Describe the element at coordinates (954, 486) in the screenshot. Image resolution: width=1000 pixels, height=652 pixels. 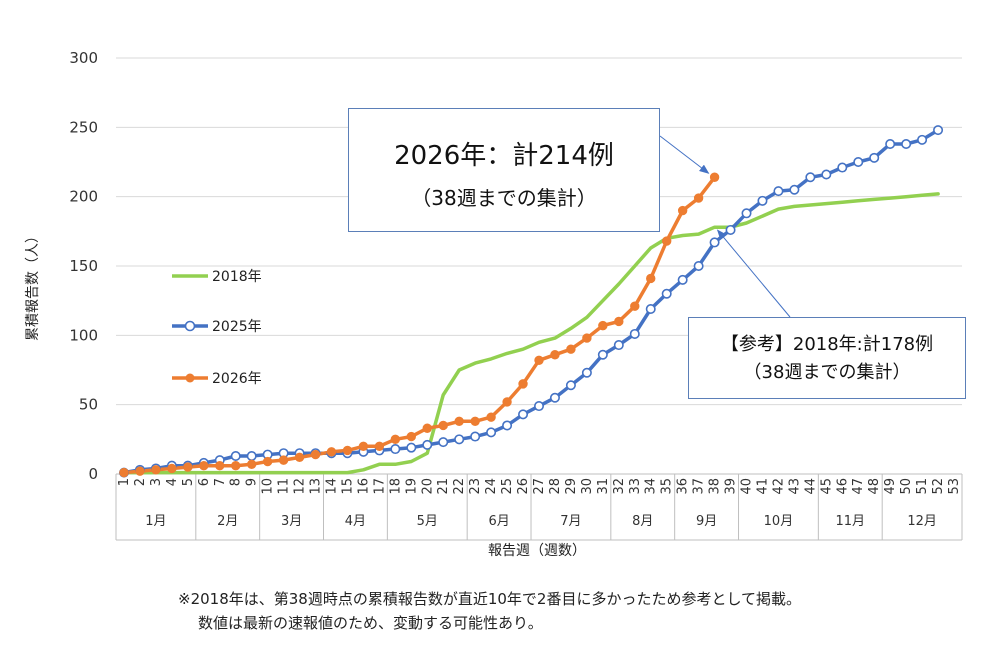
I see `x-tick-label: 53` at that location.